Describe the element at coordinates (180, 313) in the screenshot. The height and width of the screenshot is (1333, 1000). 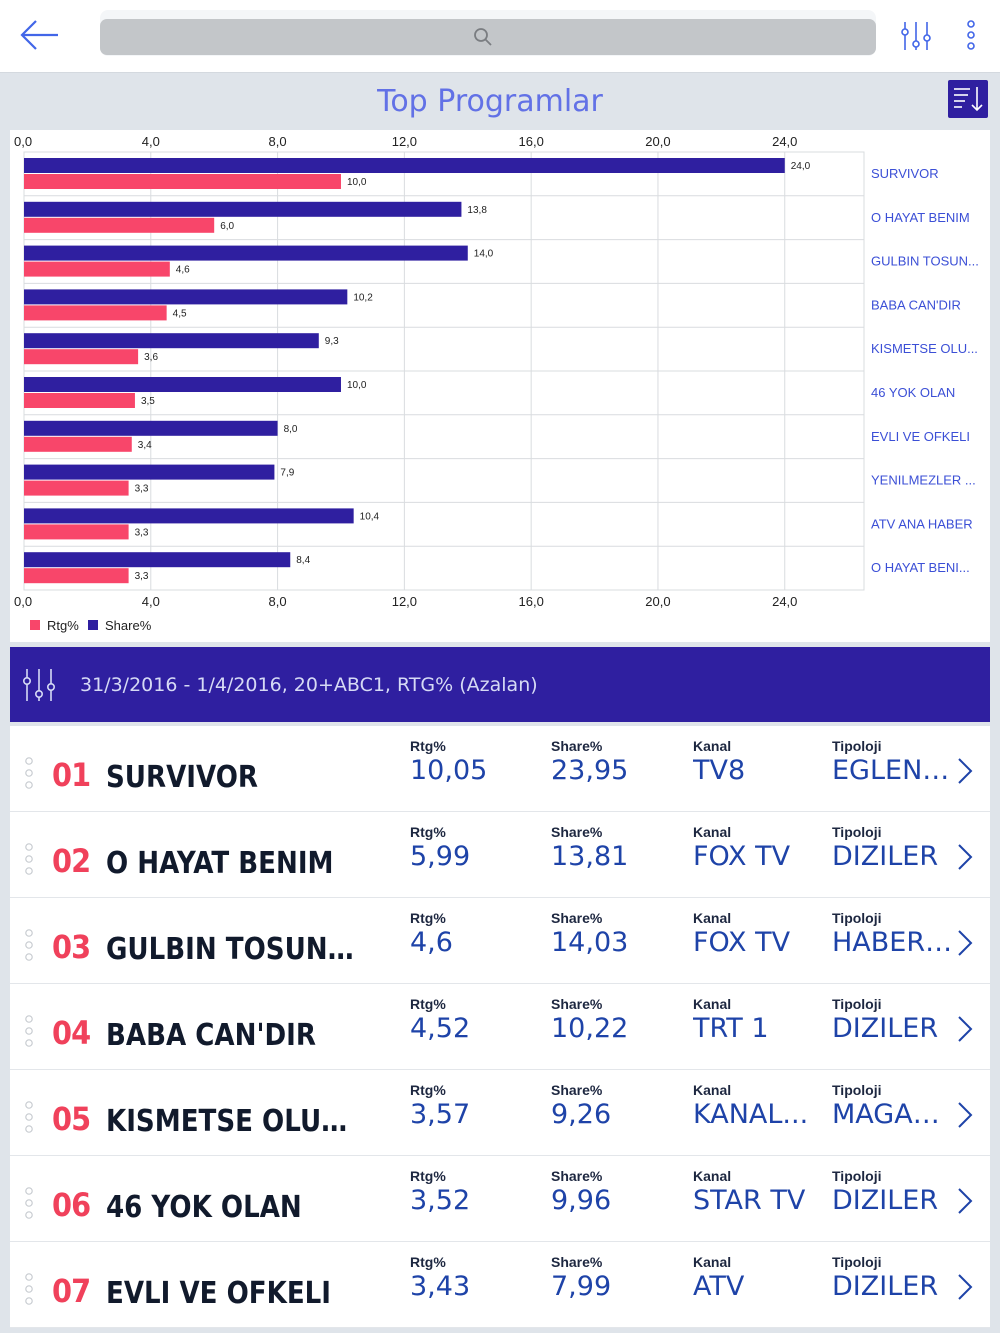
I see `rtg-data-label: 4,5` at that location.